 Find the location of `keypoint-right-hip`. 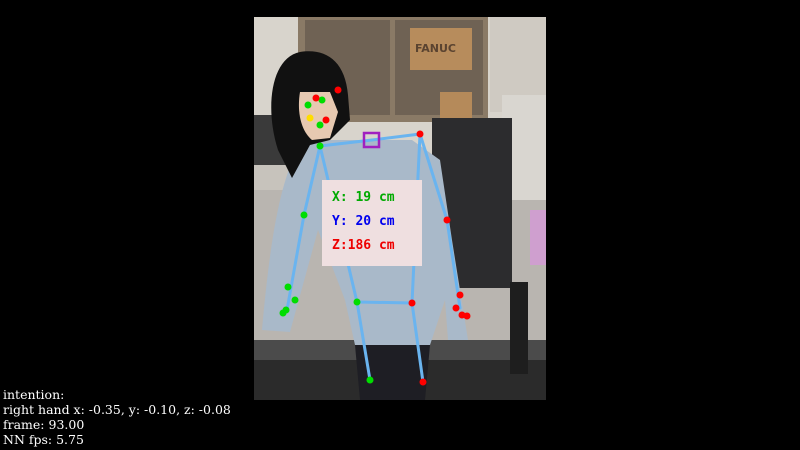

keypoint-right-hip is located at coordinates (412, 303).